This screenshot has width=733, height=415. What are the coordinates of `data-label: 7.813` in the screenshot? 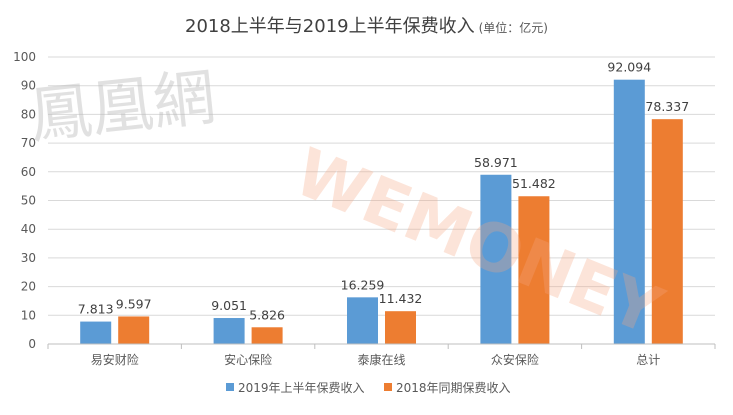 It's located at (96, 309).